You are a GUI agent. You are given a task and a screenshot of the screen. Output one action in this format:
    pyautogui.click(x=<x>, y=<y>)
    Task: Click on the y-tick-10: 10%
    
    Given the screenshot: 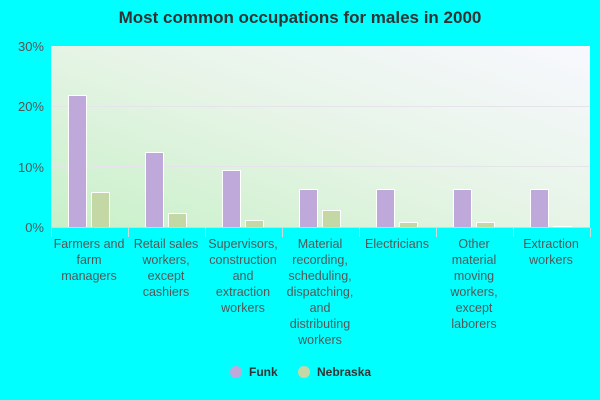 What is the action you would take?
    pyautogui.click(x=30, y=167)
    